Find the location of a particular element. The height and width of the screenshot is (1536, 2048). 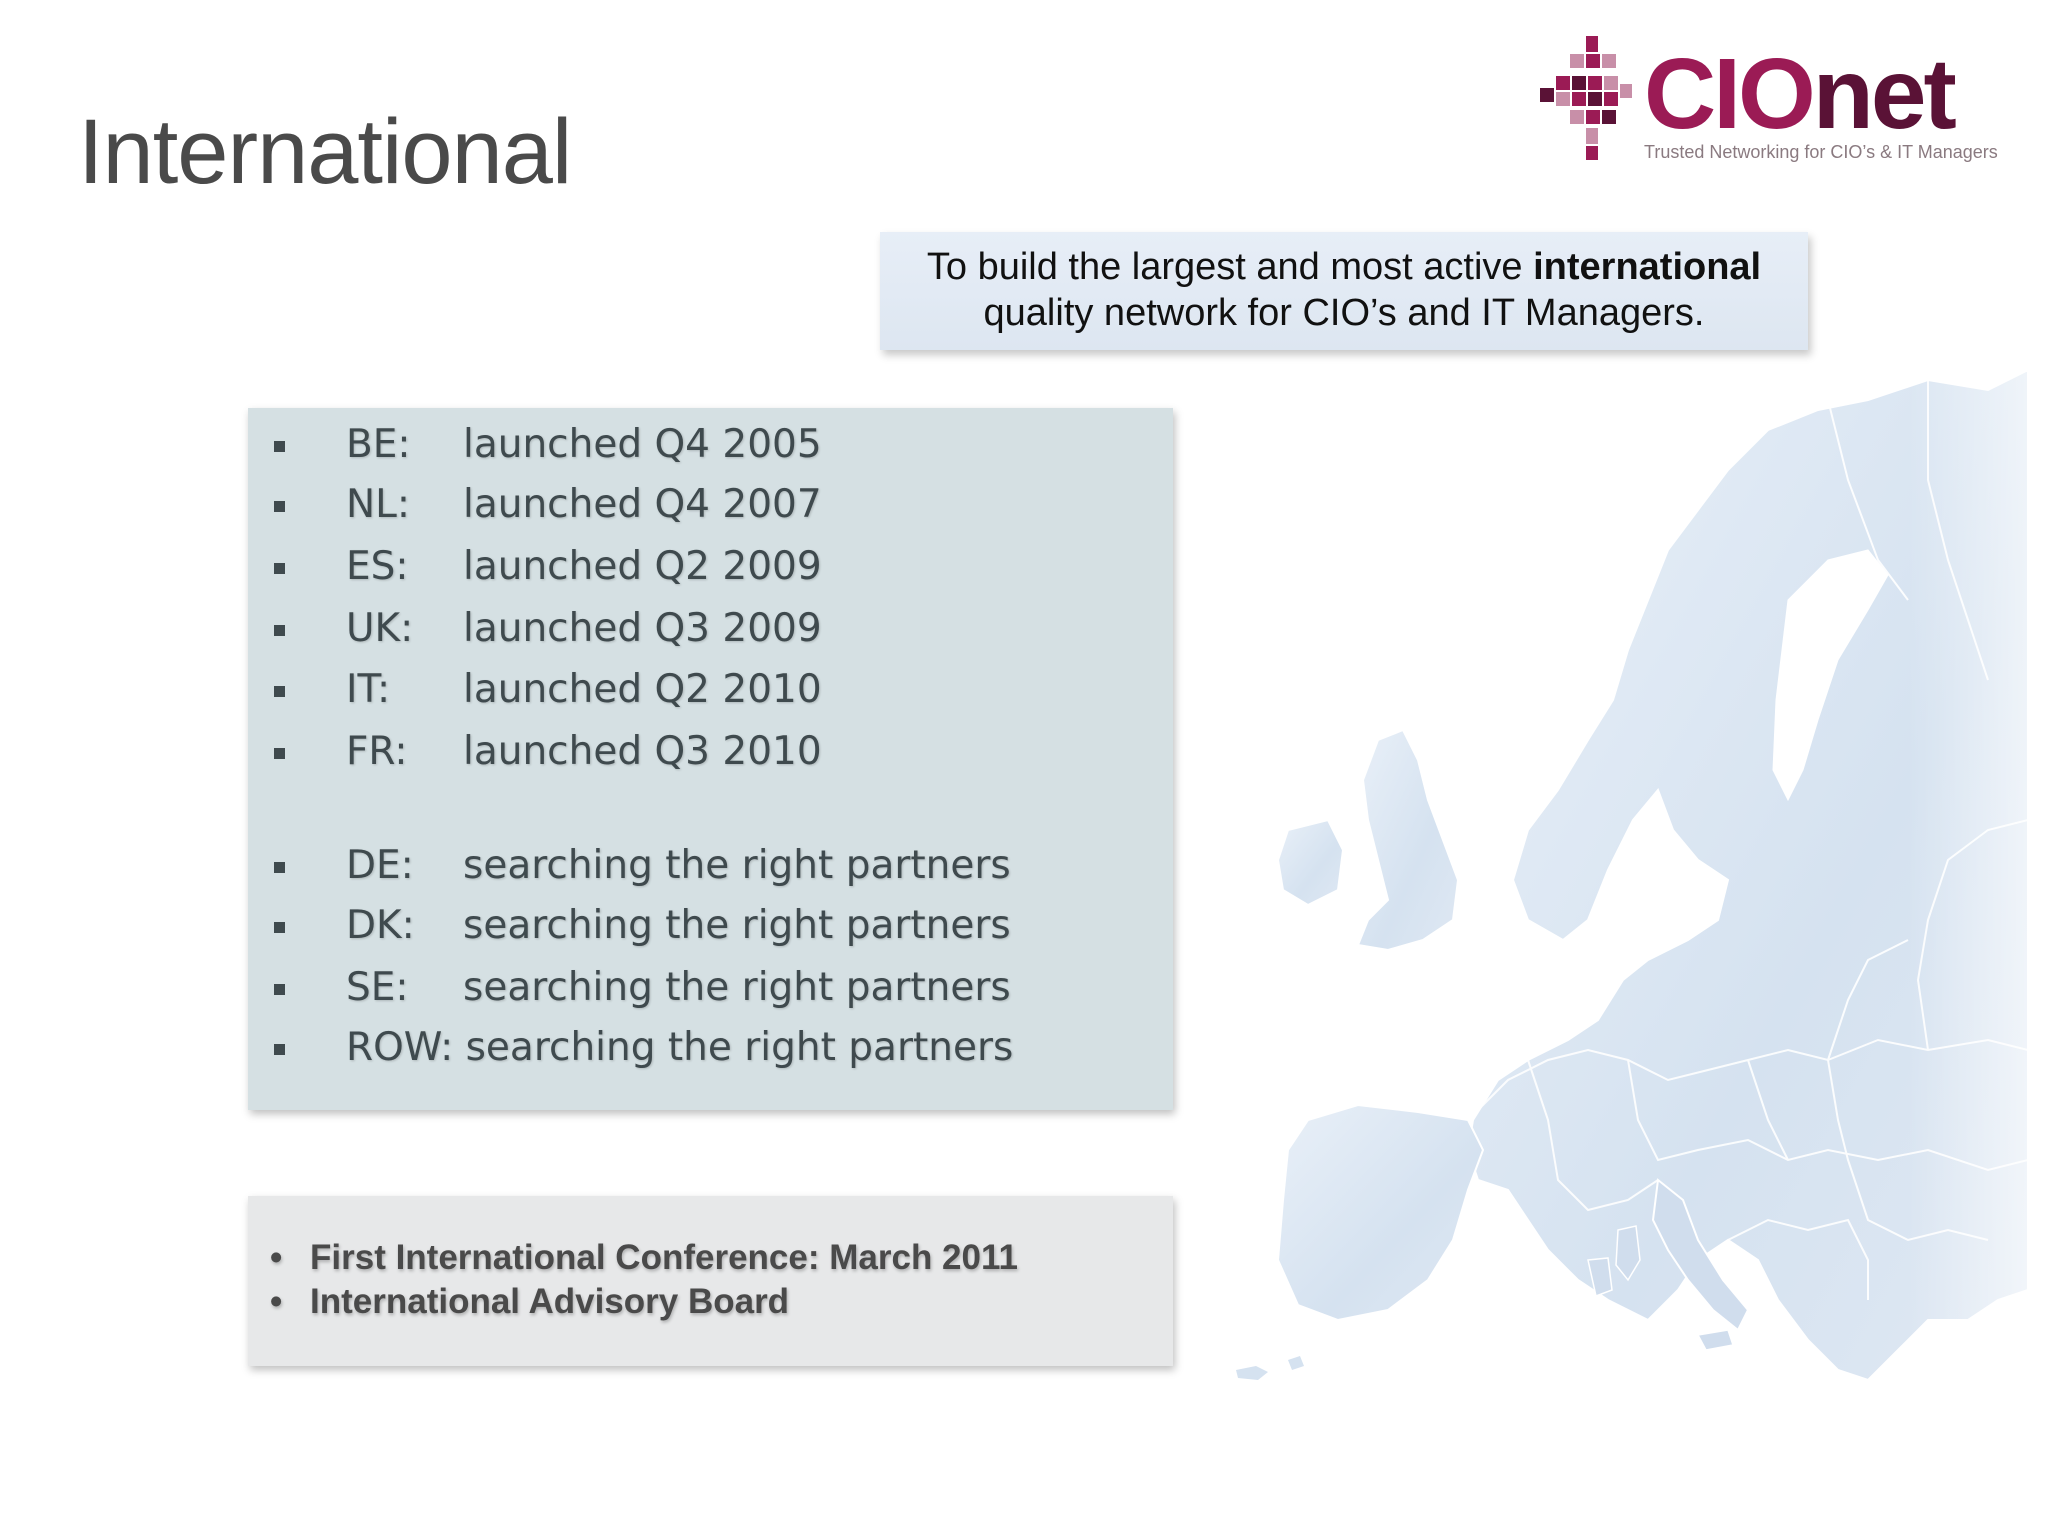

logo-wordmark-cio: CIO is located at coordinates (1730, 94).